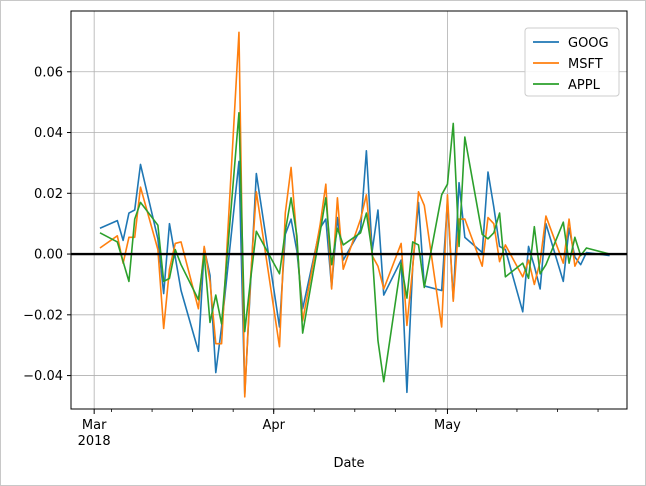 Image resolution: width=646 pixels, height=486 pixels. Describe the element at coordinates (43, 376) in the screenshot. I see `y-tick-label: −0.04` at that location.